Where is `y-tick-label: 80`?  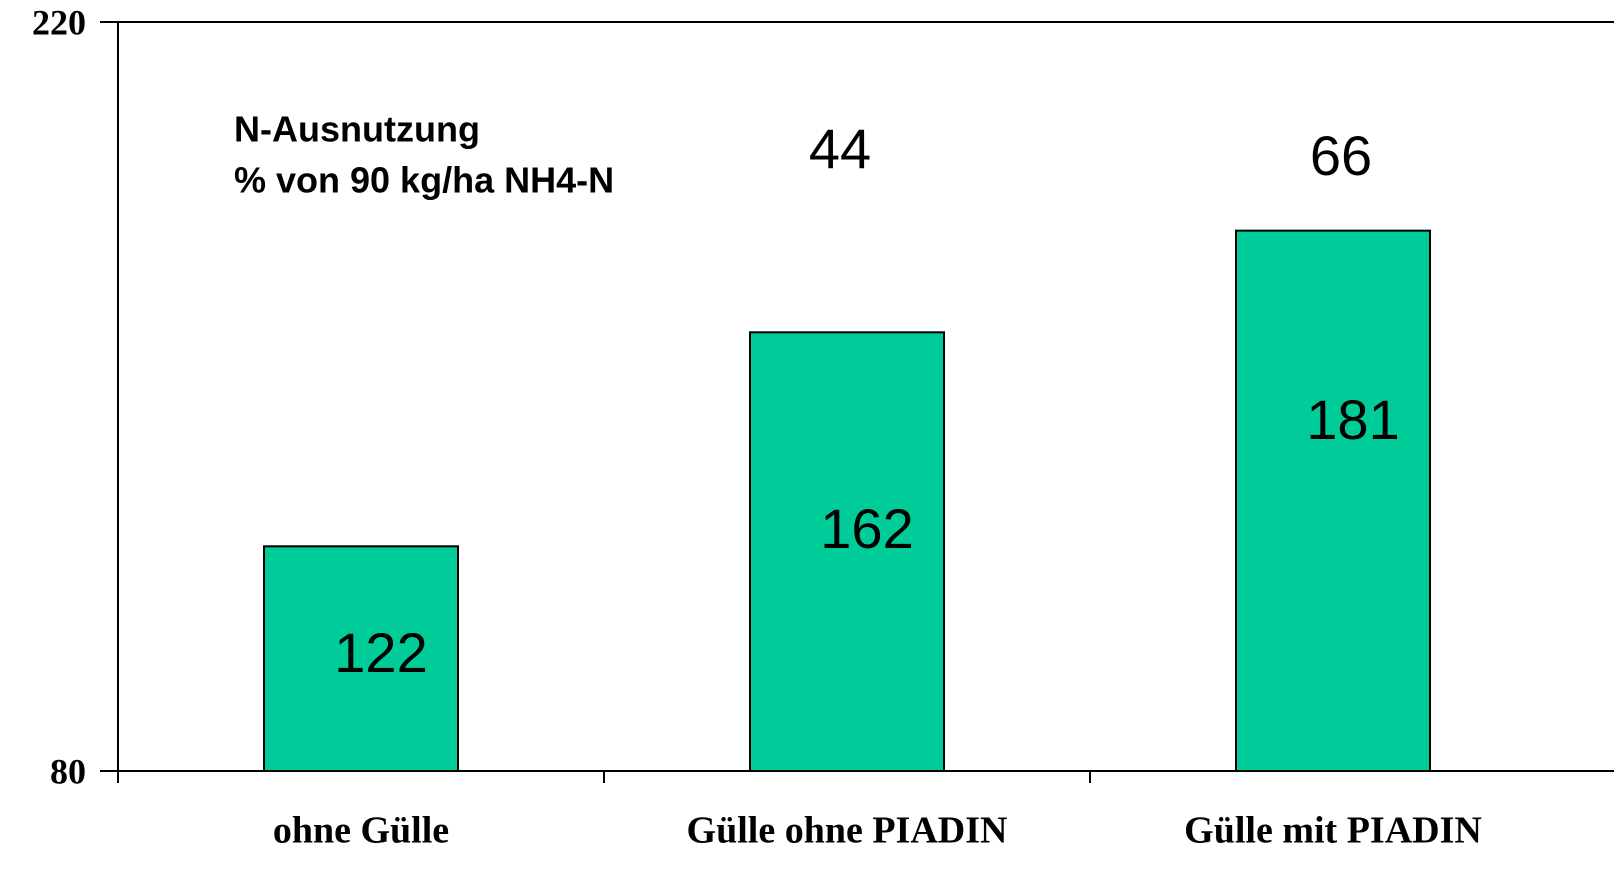 y-tick-label: 80 is located at coordinates (68, 771).